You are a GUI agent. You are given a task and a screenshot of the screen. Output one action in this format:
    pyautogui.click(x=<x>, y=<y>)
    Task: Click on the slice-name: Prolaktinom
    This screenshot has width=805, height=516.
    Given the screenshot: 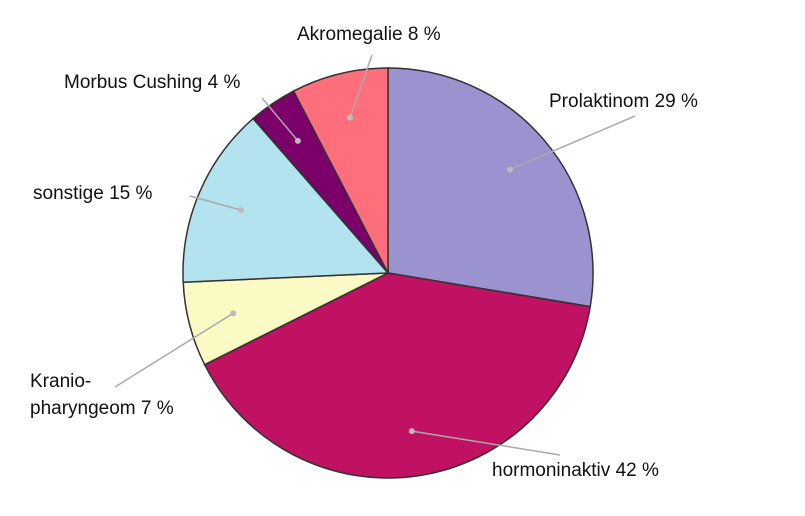 What is the action you would take?
    pyautogui.click(x=599, y=101)
    